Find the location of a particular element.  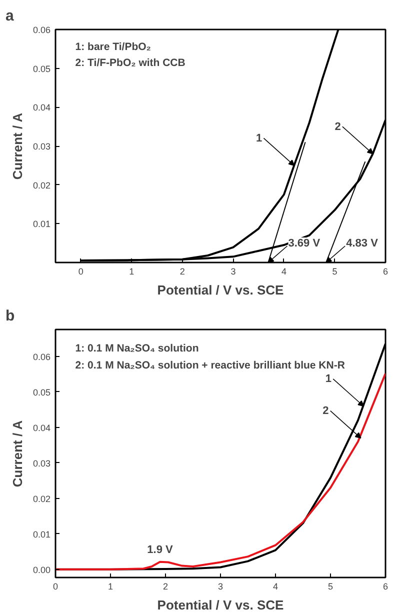

annotation: 1: 0.1 M Na₂SO₄ solution is located at coordinates (137, 348).